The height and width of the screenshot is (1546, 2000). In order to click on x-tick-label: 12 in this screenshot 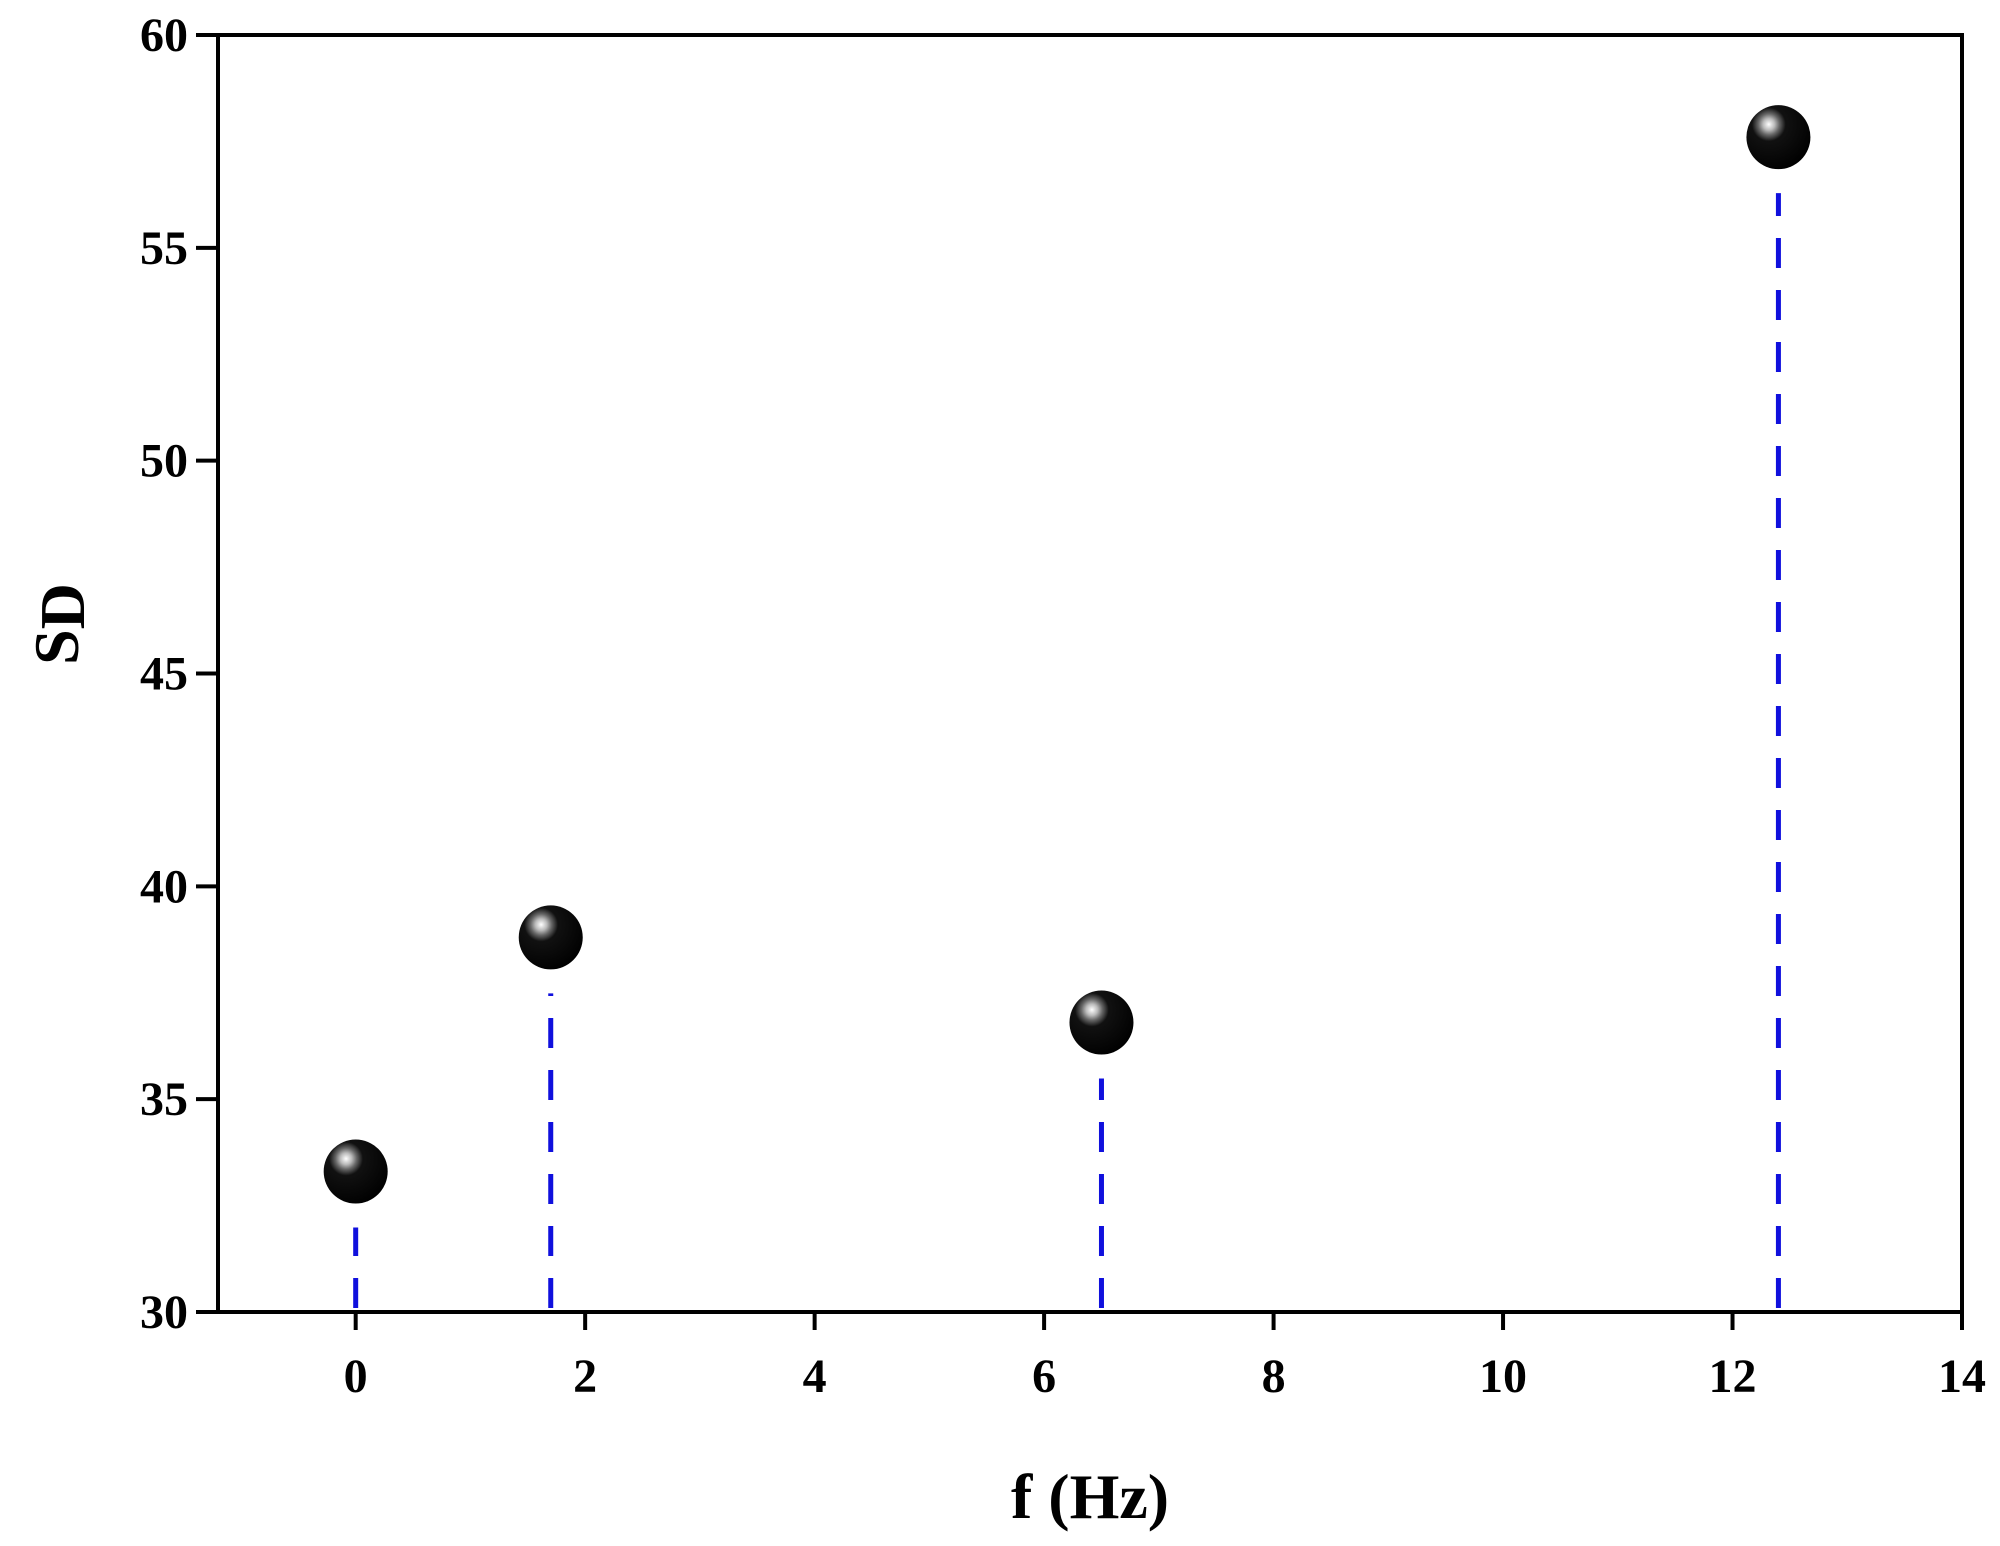, I will do `click(1733, 1376)`.